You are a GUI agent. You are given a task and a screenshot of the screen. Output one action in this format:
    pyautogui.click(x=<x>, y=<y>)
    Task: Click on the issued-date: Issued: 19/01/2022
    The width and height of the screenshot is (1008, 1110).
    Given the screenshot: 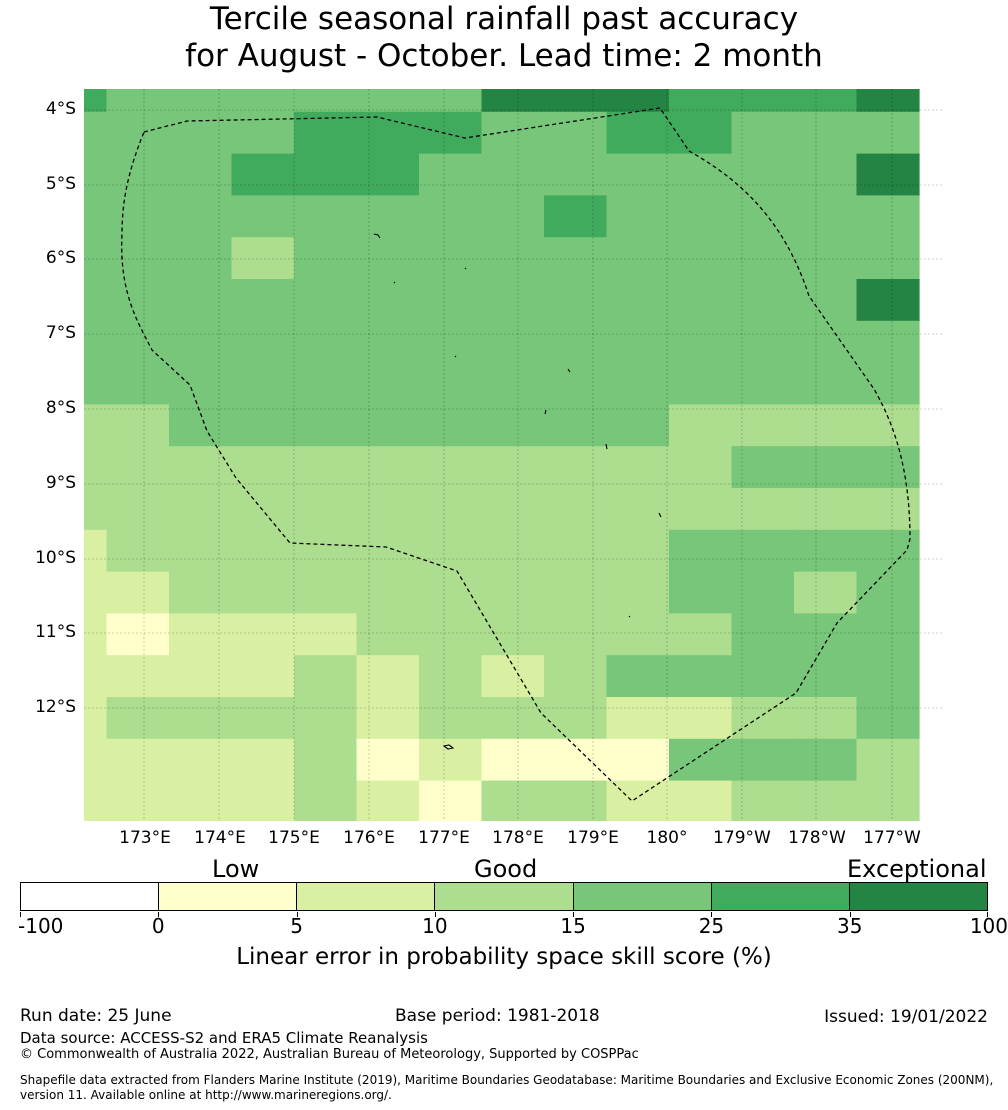 What is the action you would take?
    pyautogui.click(x=906, y=1017)
    